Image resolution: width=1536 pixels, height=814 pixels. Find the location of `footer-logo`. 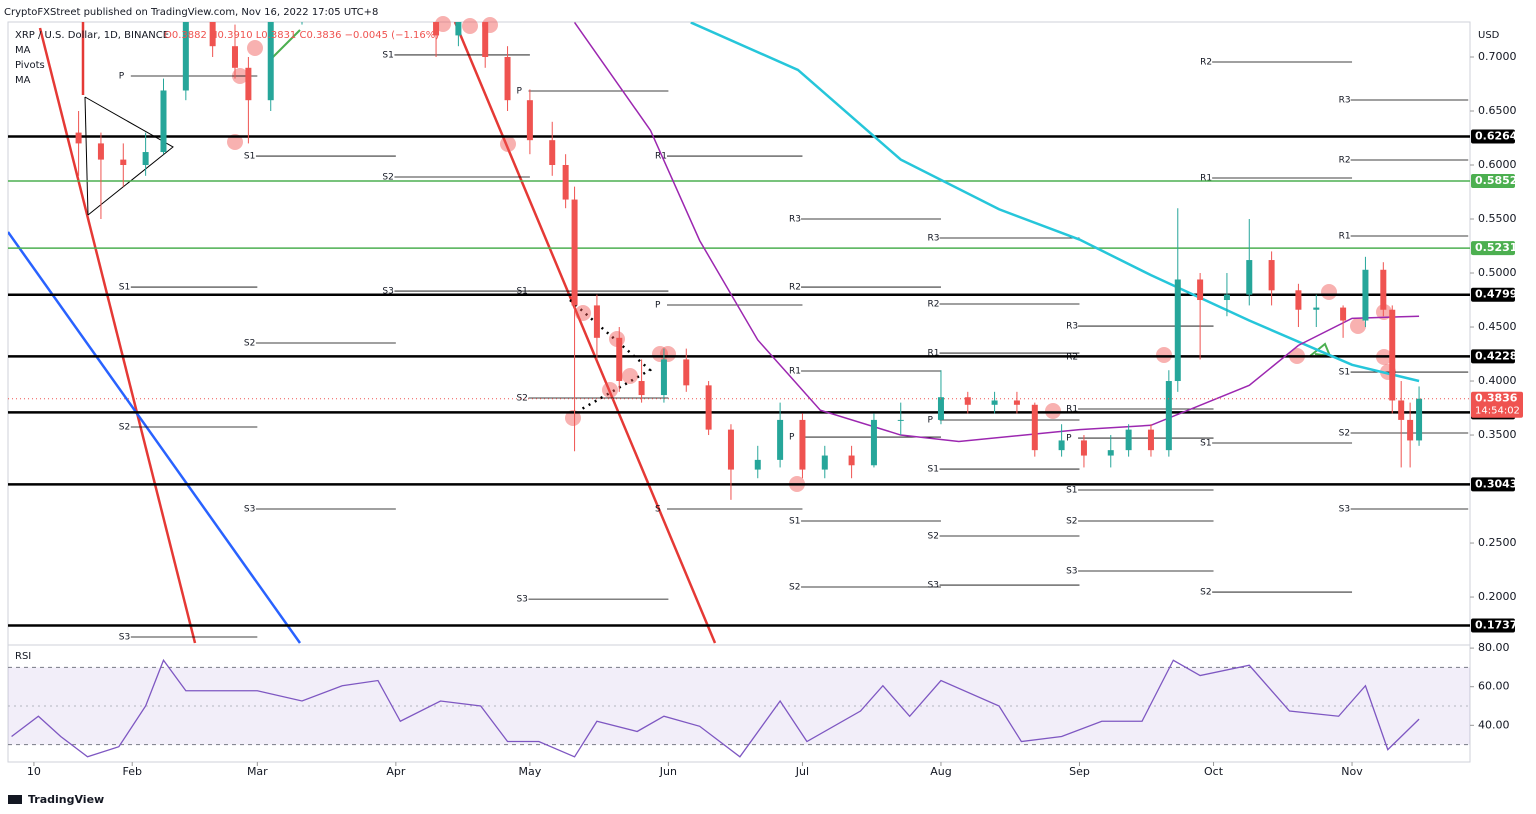

footer-logo is located at coordinates (15, 799).